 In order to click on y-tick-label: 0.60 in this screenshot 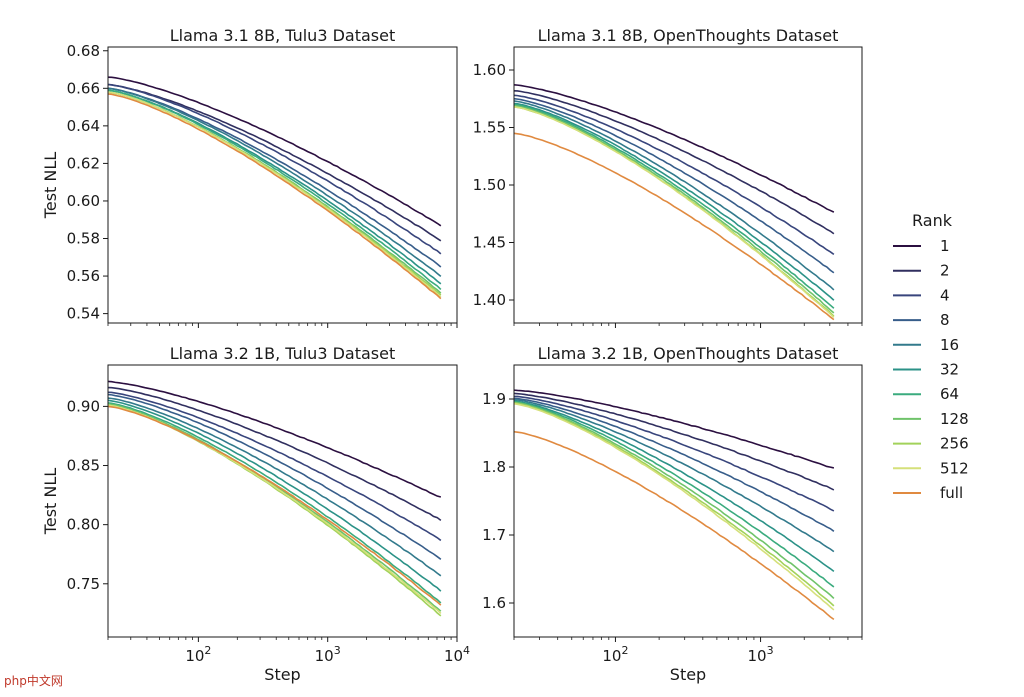, I will do `click(83, 201)`.